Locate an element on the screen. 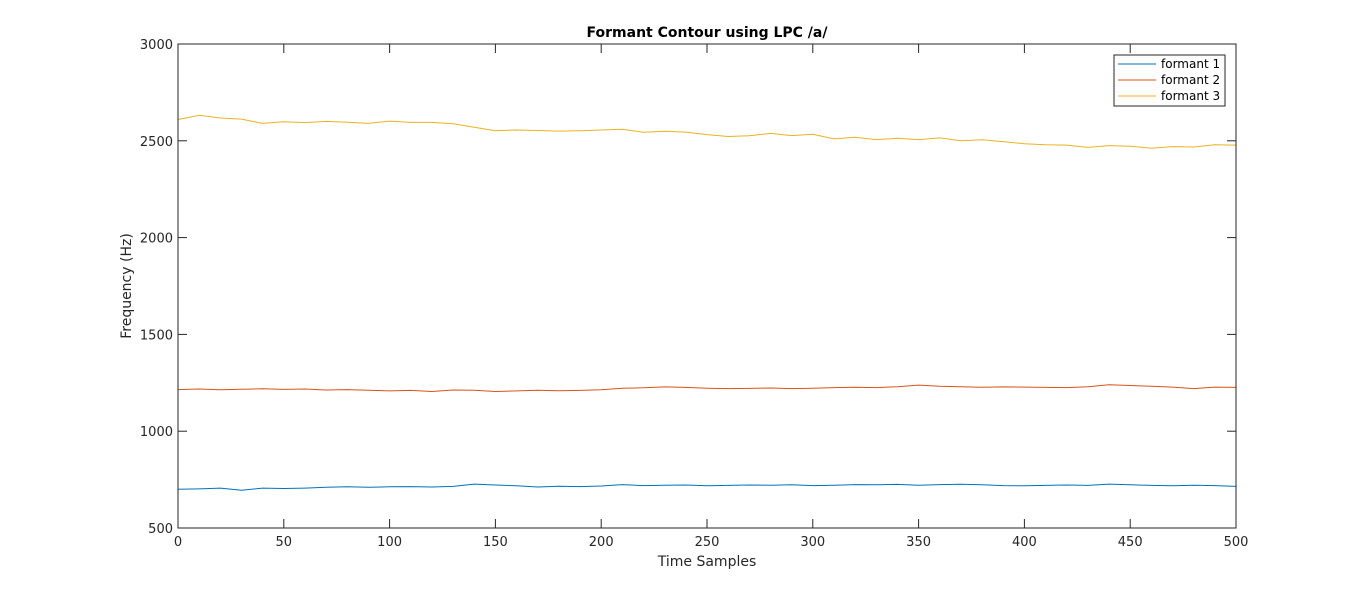 The width and height of the screenshot is (1366, 597). chart-title: Formant Contour using LPC /a/ is located at coordinates (708, 33).